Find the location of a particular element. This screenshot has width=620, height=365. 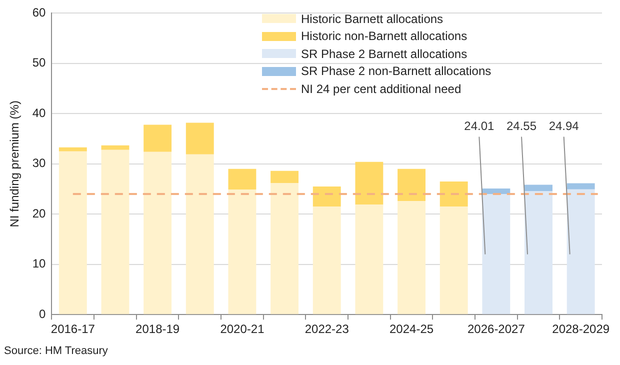

y-tick-label: 50 is located at coordinates (39, 63).